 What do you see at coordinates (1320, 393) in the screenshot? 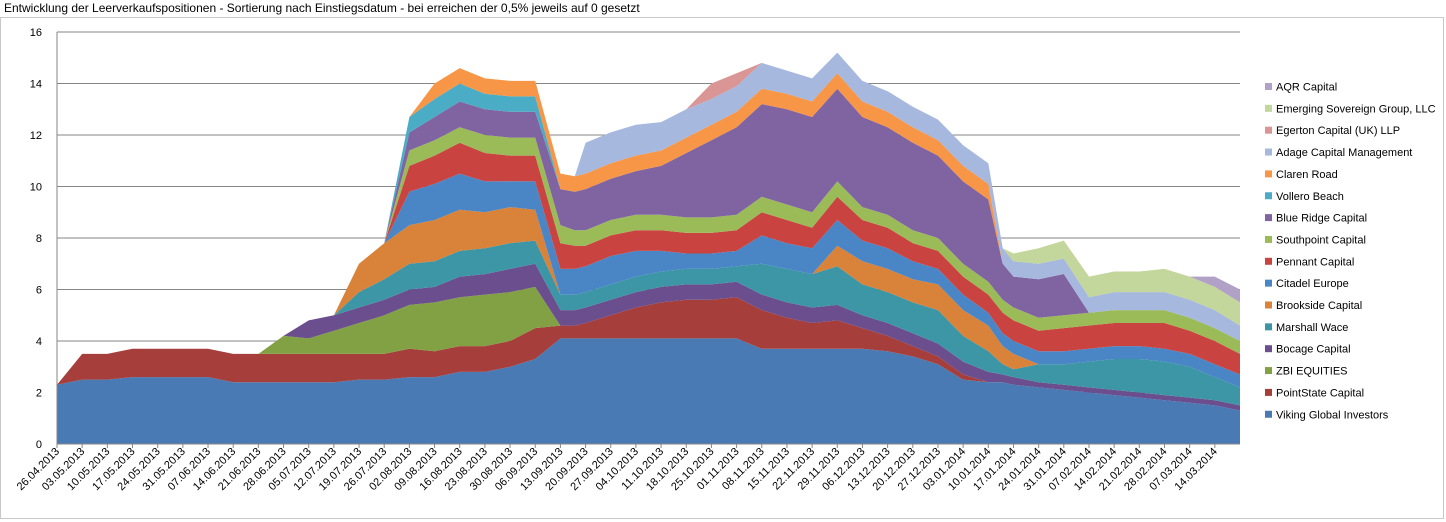
I see `legend-label: PointState Capital` at bounding box center [1320, 393].